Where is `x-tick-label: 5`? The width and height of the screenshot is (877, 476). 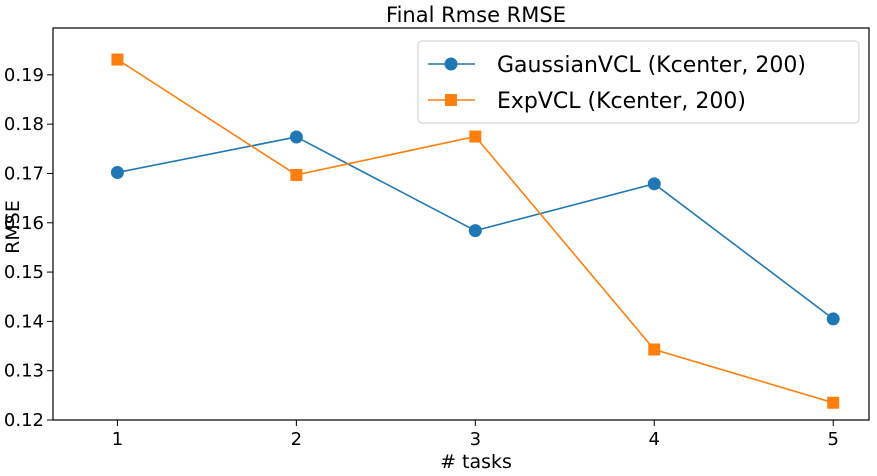
x-tick-label: 5 is located at coordinates (832, 439).